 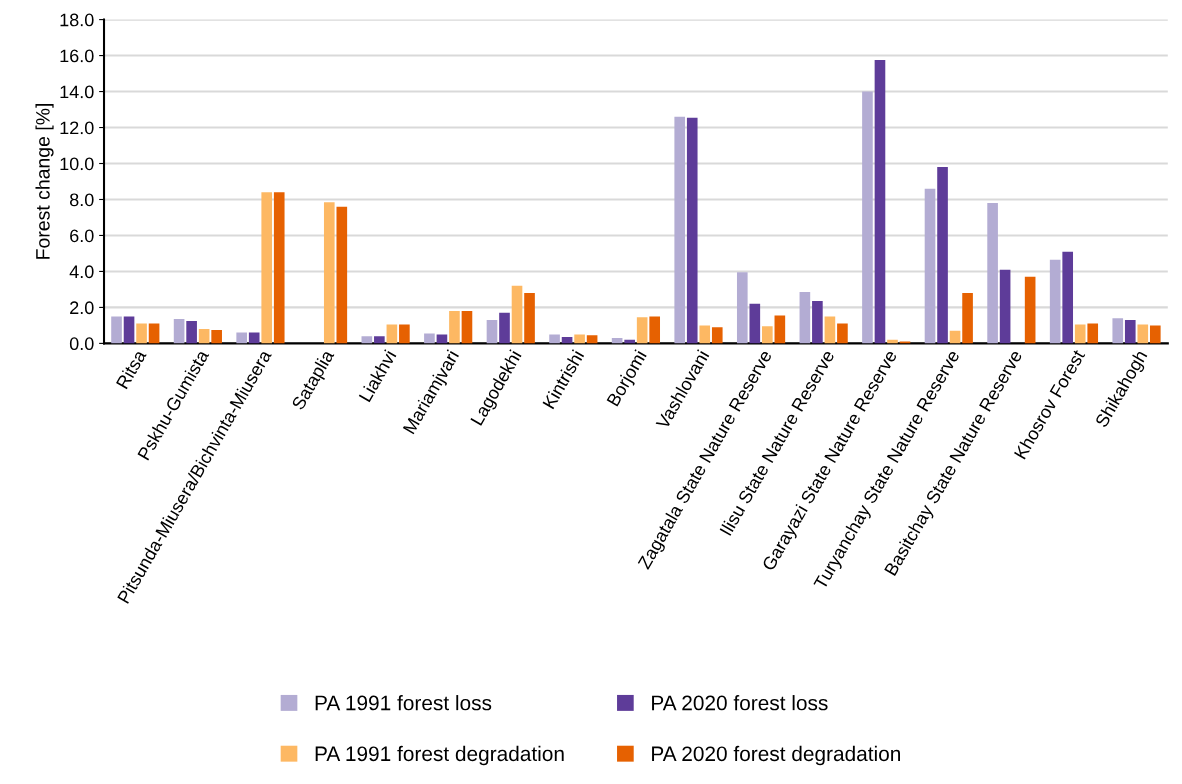 What do you see at coordinates (77, 92) in the screenshot?
I see `y-tick-label: 14.0` at bounding box center [77, 92].